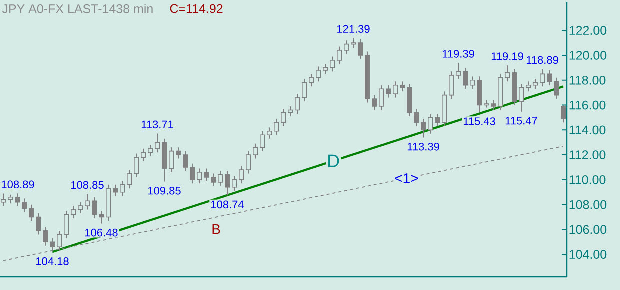  I want to click on y-tick-label: 122.00, so click(588, 31).